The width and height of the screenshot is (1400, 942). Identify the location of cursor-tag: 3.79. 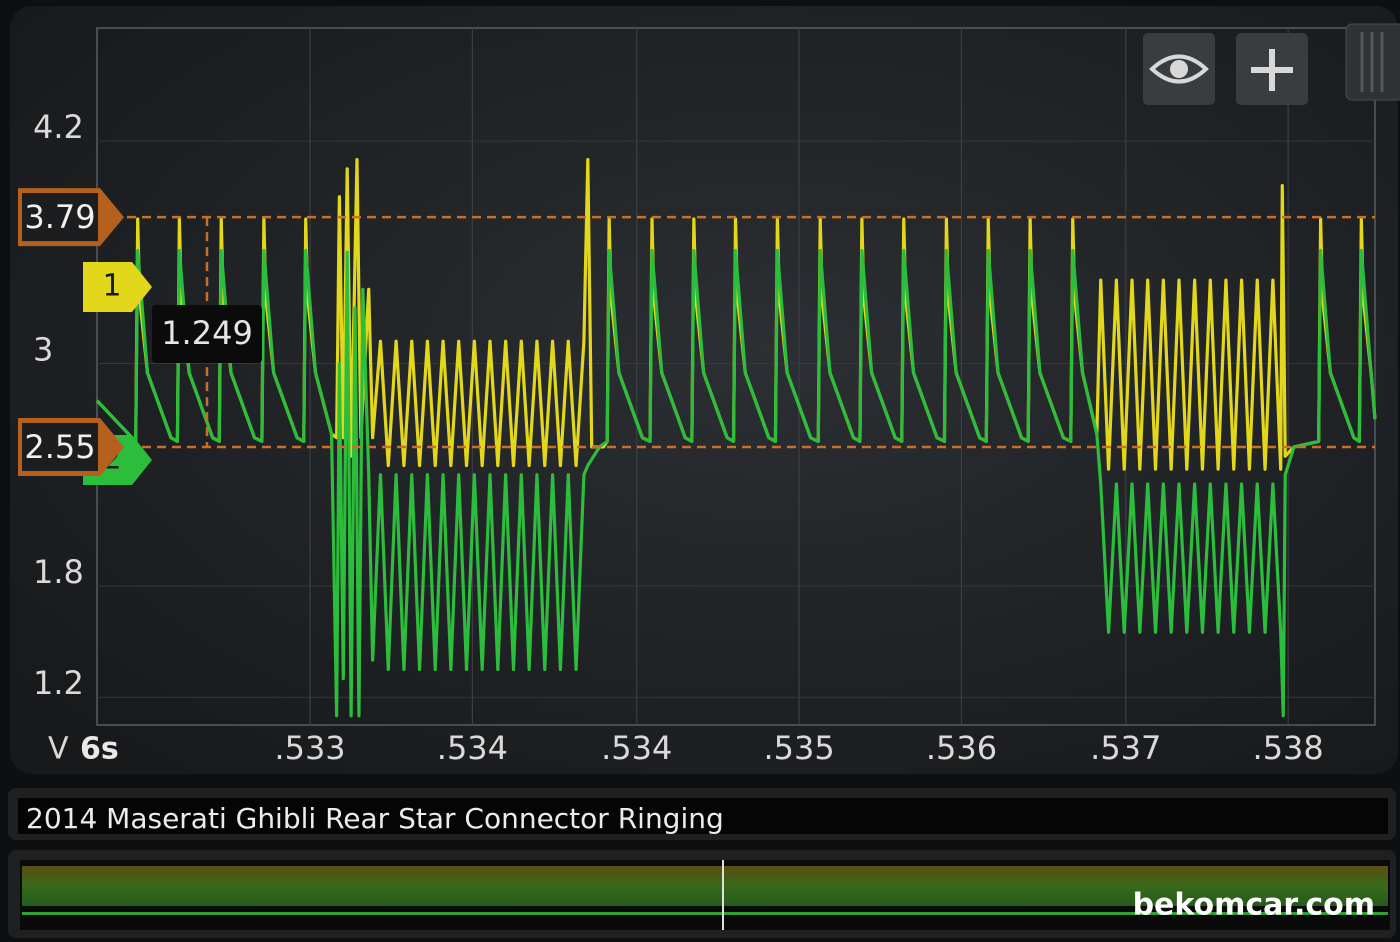
(71, 217).